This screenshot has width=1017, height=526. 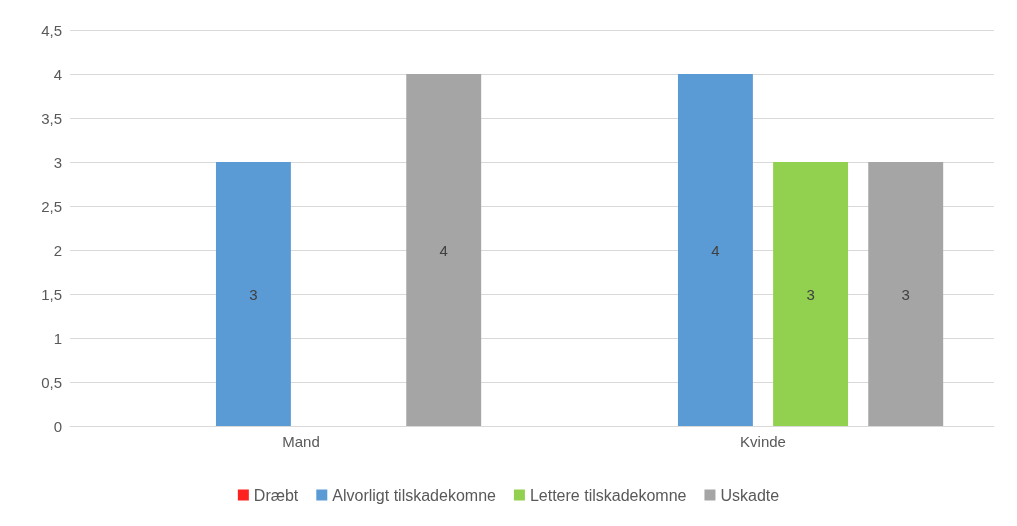 What do you see at coordinates (276, 495) in the screenshot?
I see `legend-label: Dræbt` at bounding box center [276, 495].